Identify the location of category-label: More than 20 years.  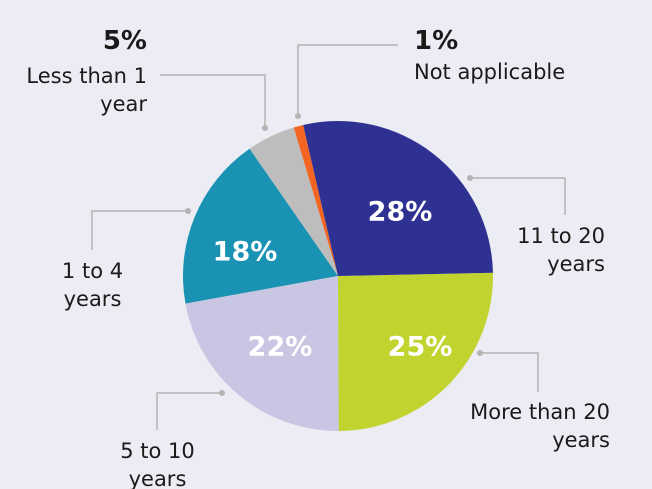
(540, 426).